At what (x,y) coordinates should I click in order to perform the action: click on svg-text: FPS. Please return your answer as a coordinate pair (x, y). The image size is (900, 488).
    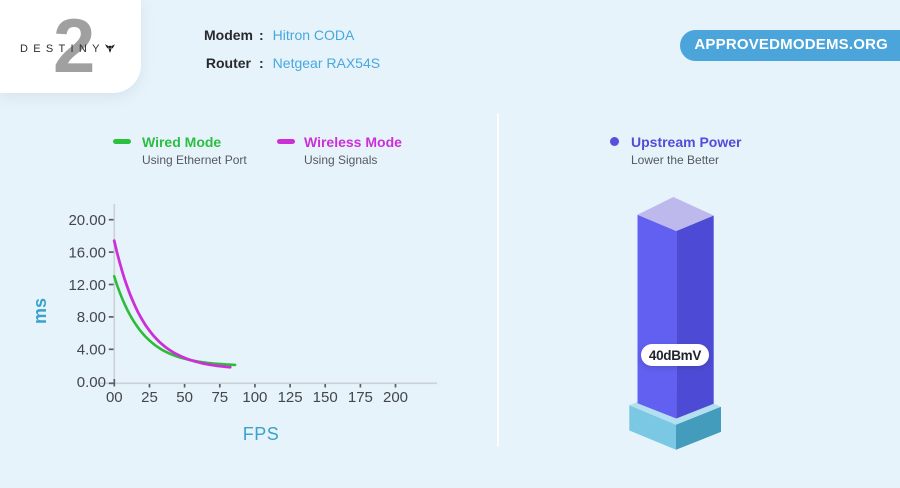
    Looking at the image, I should click on (261, 434).